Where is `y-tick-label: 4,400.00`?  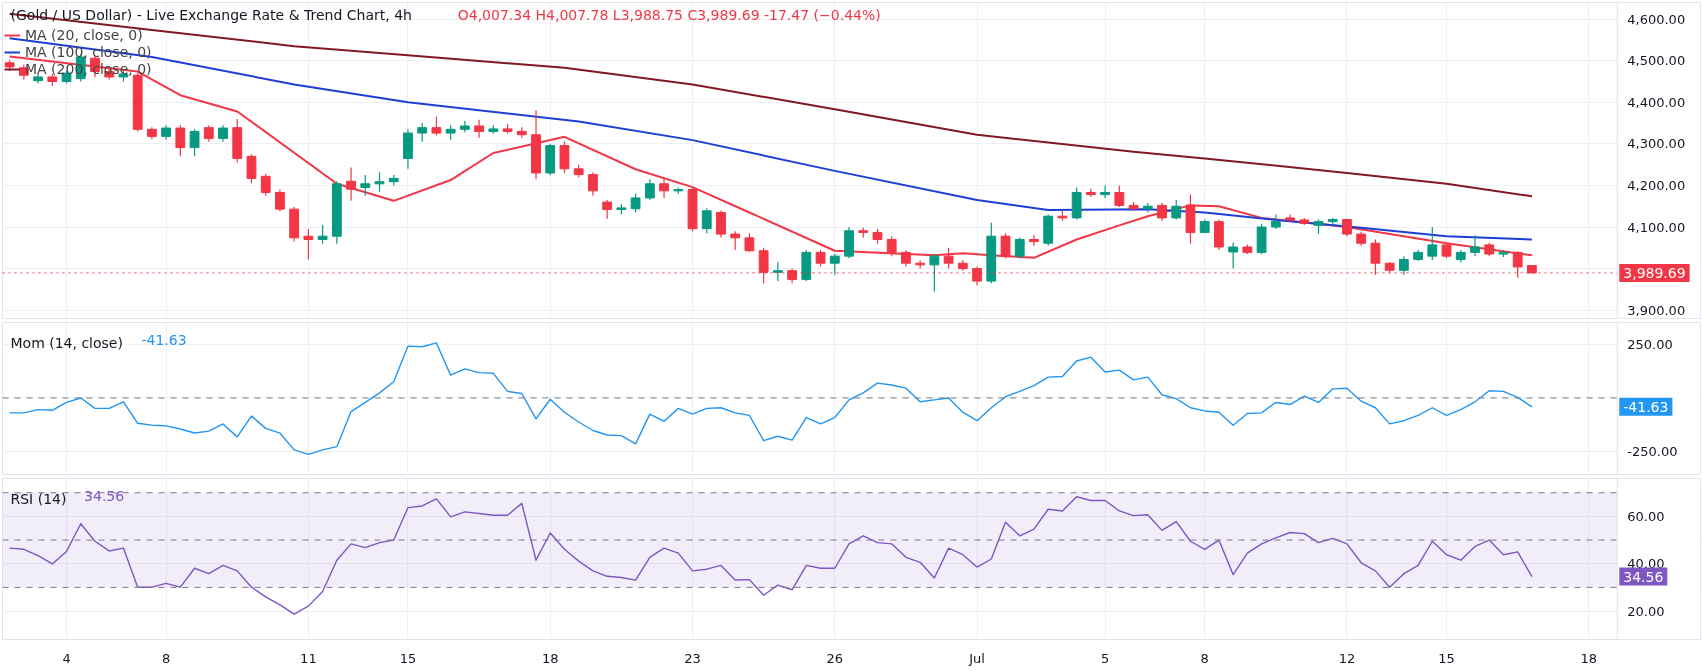
y-tick-label: 4,400.00 is located at coordinates (1656, 102).